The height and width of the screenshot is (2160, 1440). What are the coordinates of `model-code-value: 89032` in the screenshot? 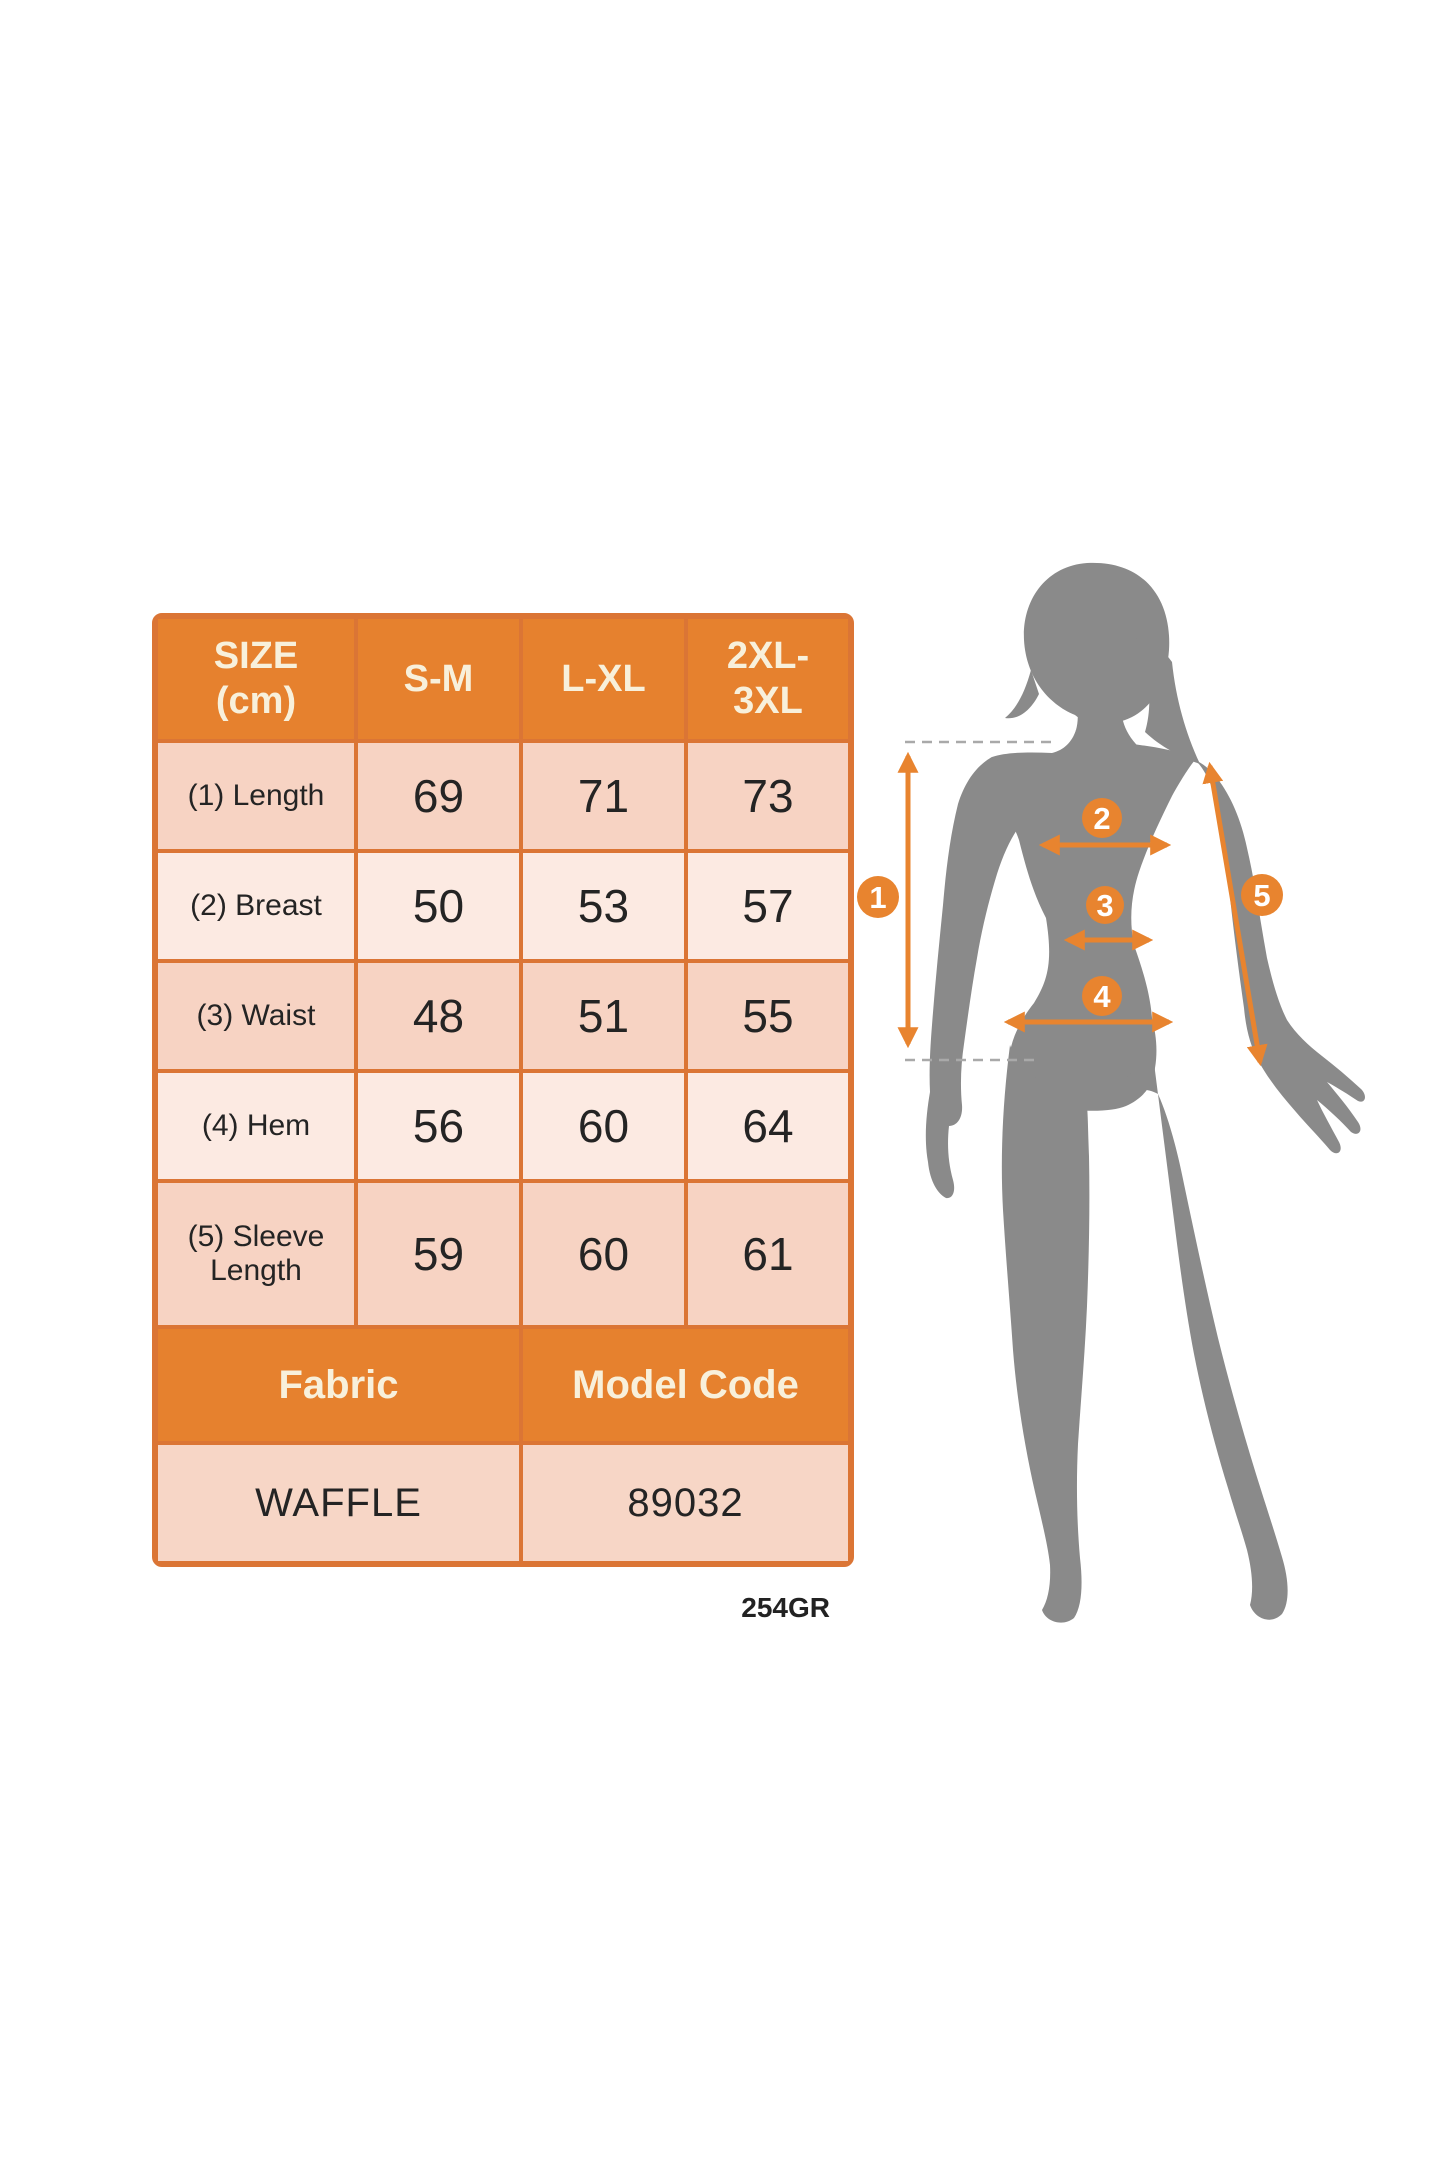 It's located at (685, 1503).